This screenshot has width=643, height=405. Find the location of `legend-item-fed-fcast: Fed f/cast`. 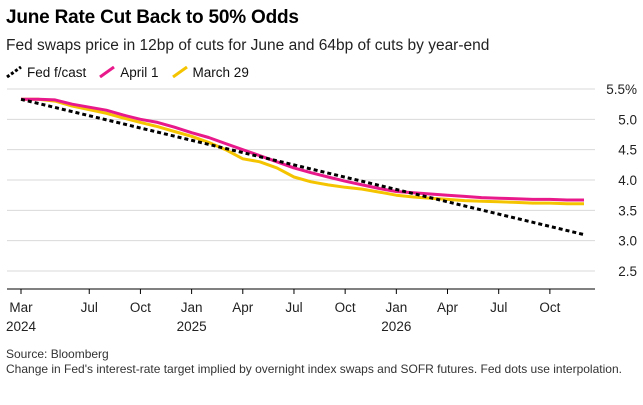

legend-item-fed-fcast: Fed f/cast is located at coordinates (46, 72).